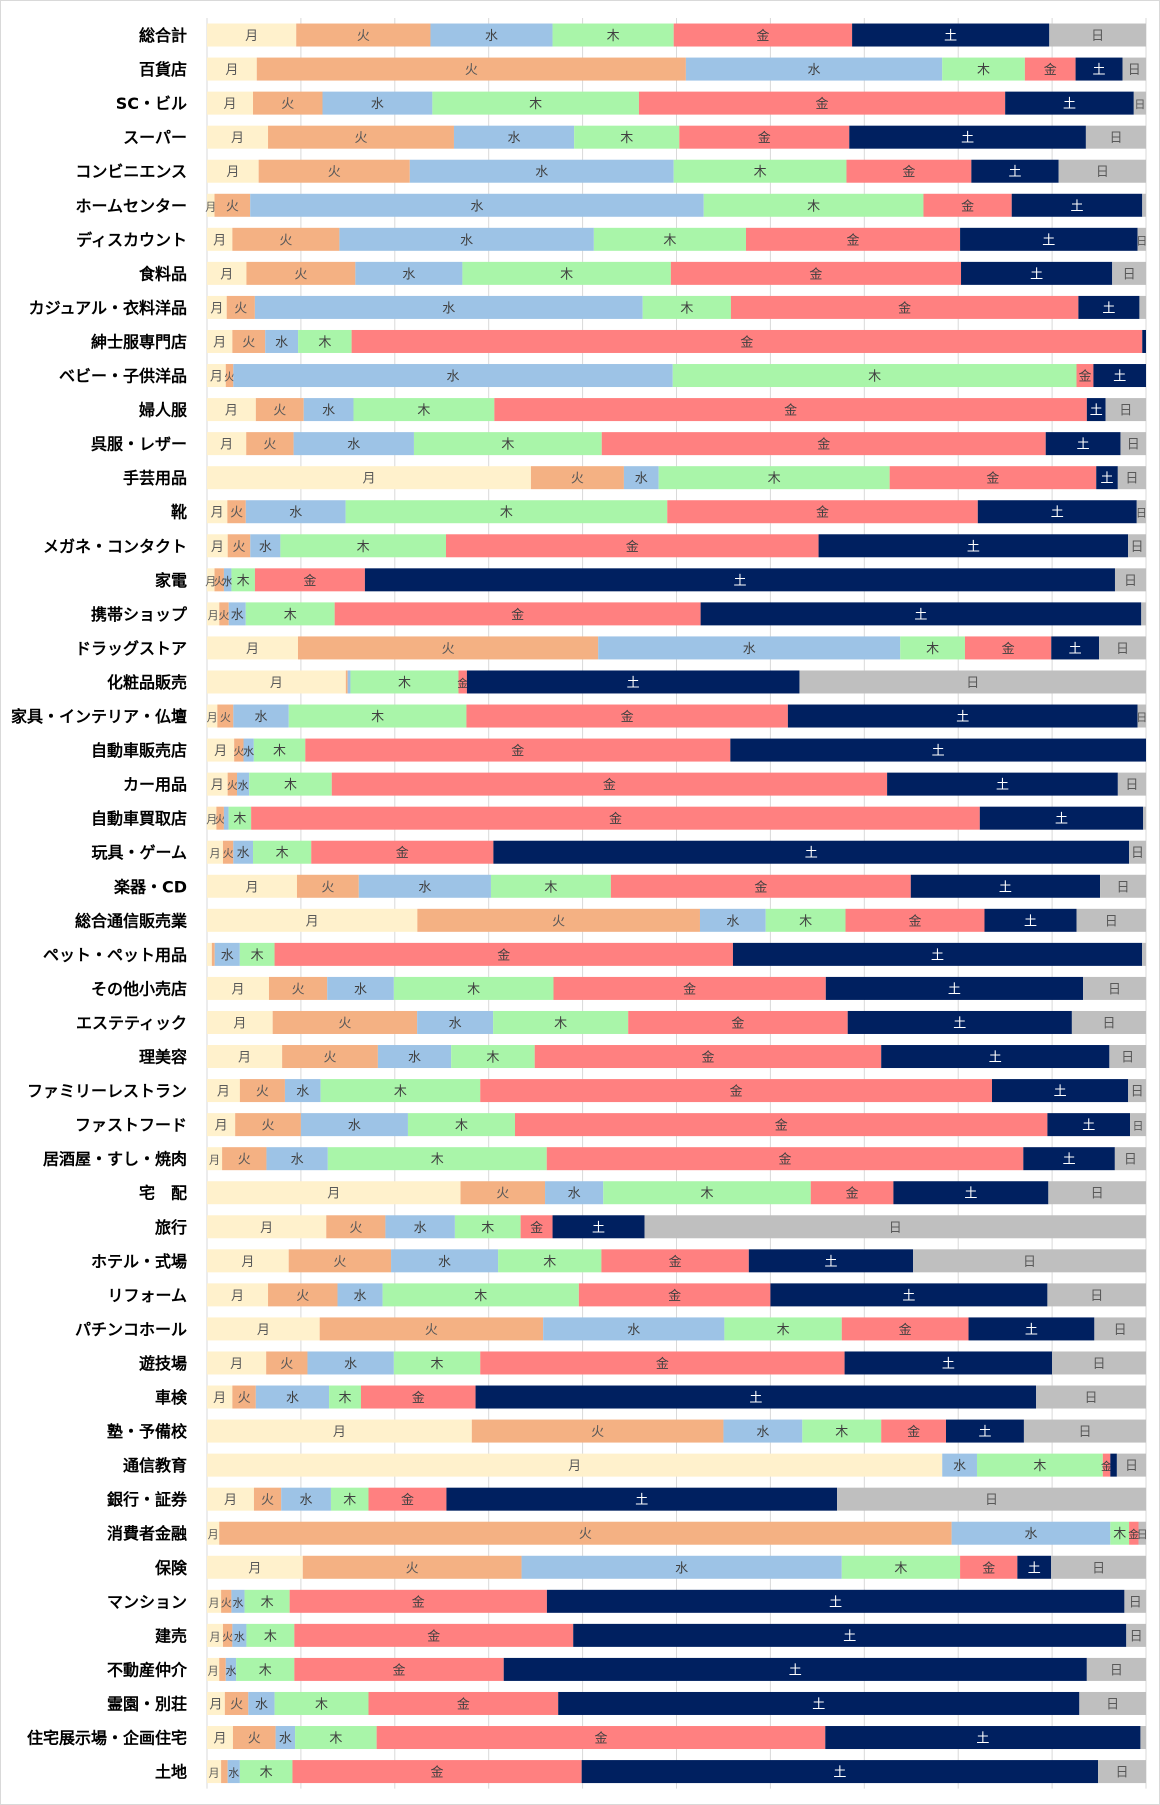 This screenshot has height=1805, width=1160. I want to click on category-label: ペット・ペット用品, so click(115, 954).